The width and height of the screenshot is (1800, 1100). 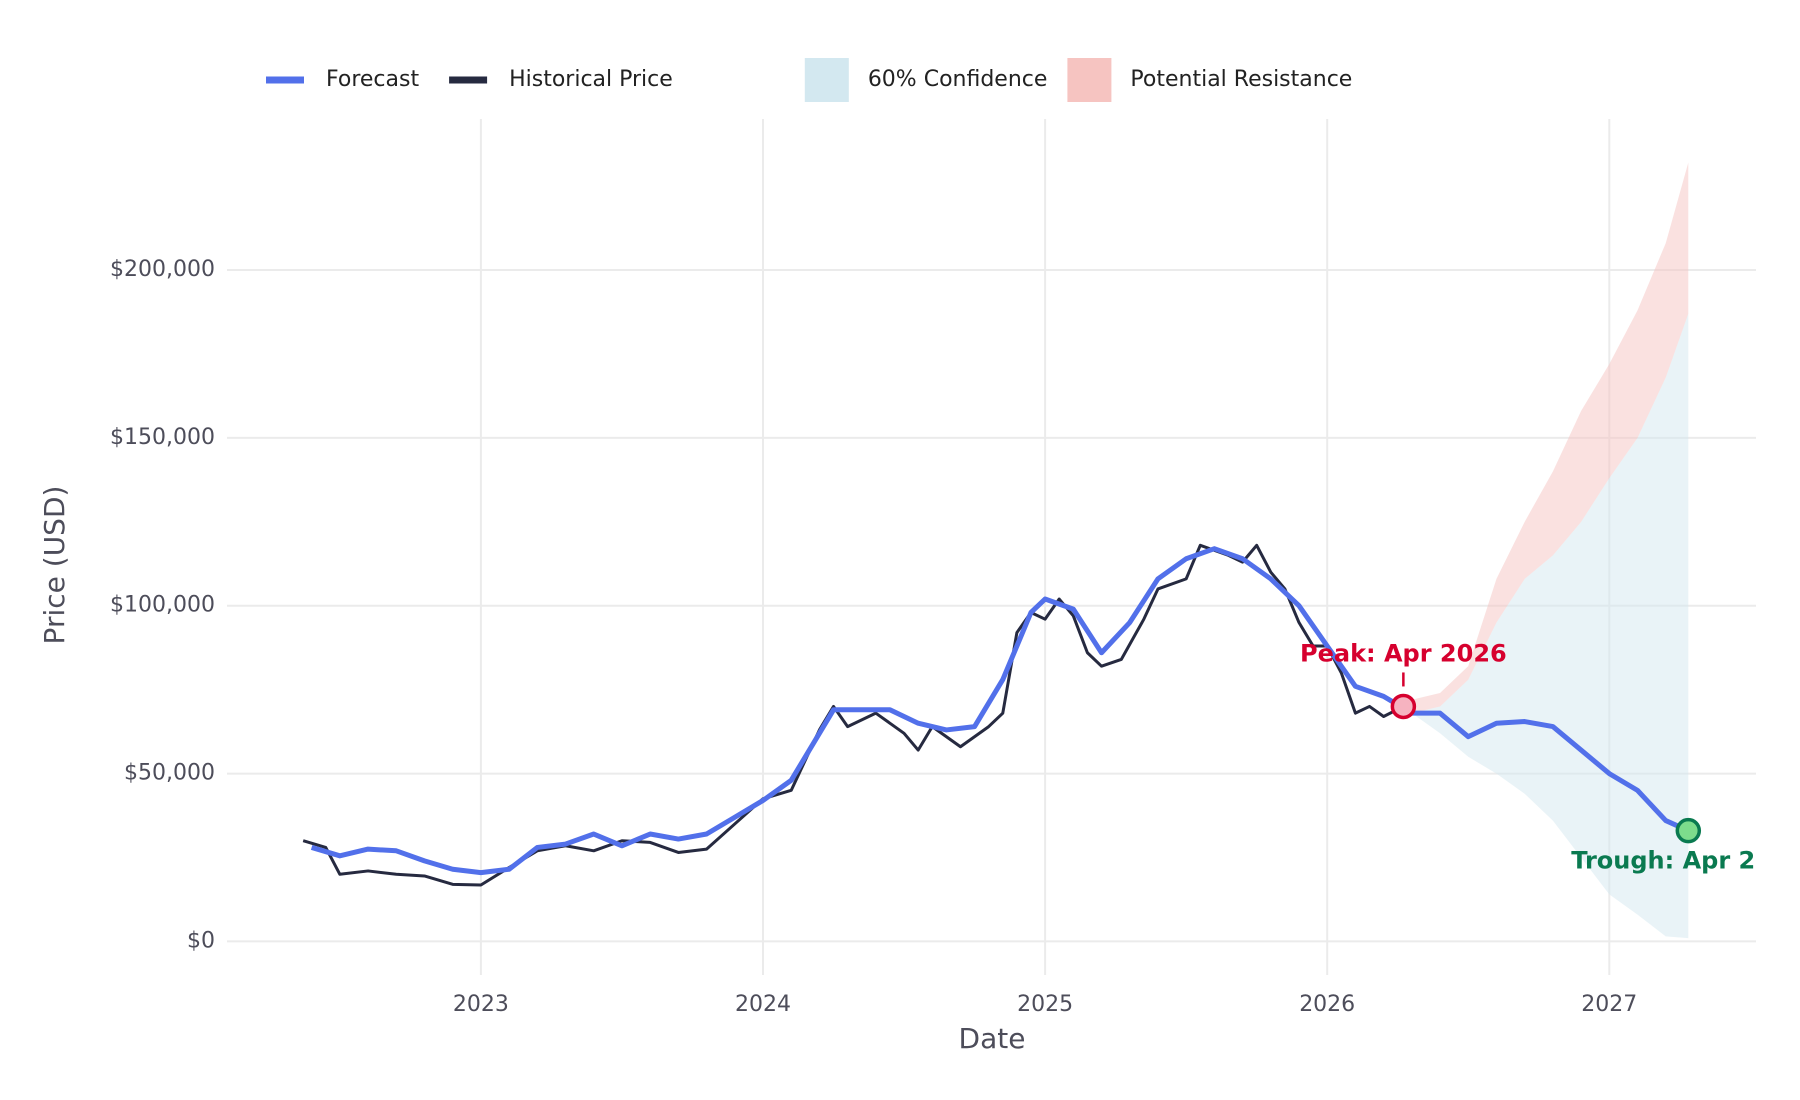 I want to click on x-tick-label: 2023, so click(x=481, y=1004).